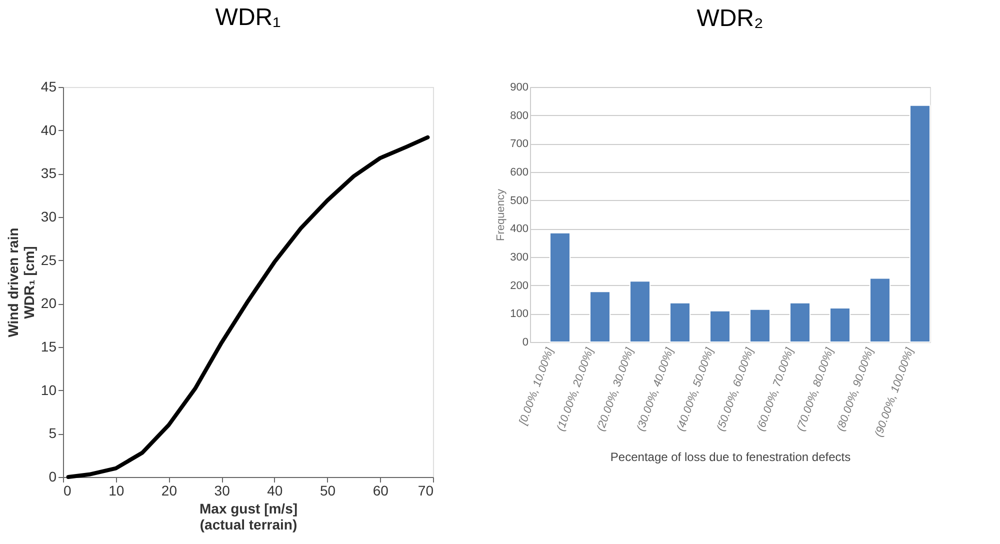  What do you see at coordinates (275, 490) in the screenshot?
I see `x-tick-label: 40` at bounding box center [275, 490].